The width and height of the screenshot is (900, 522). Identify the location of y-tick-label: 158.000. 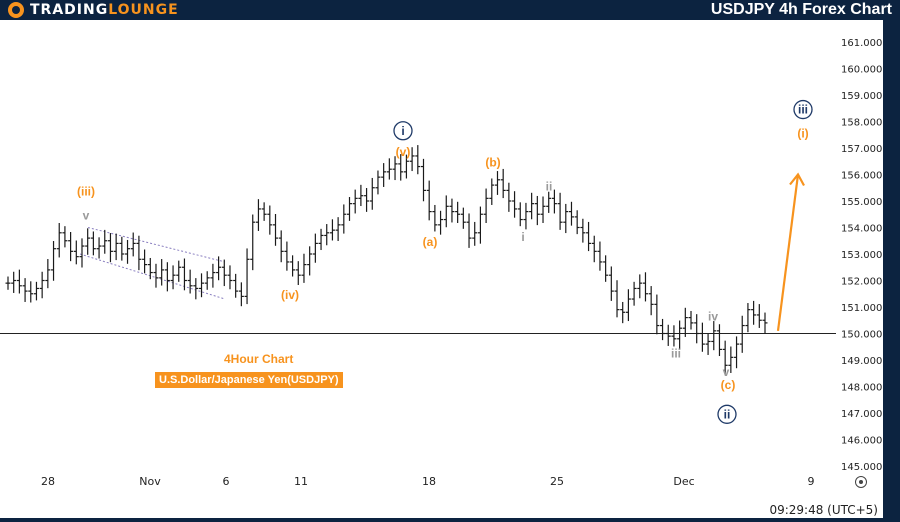
(861, 123).